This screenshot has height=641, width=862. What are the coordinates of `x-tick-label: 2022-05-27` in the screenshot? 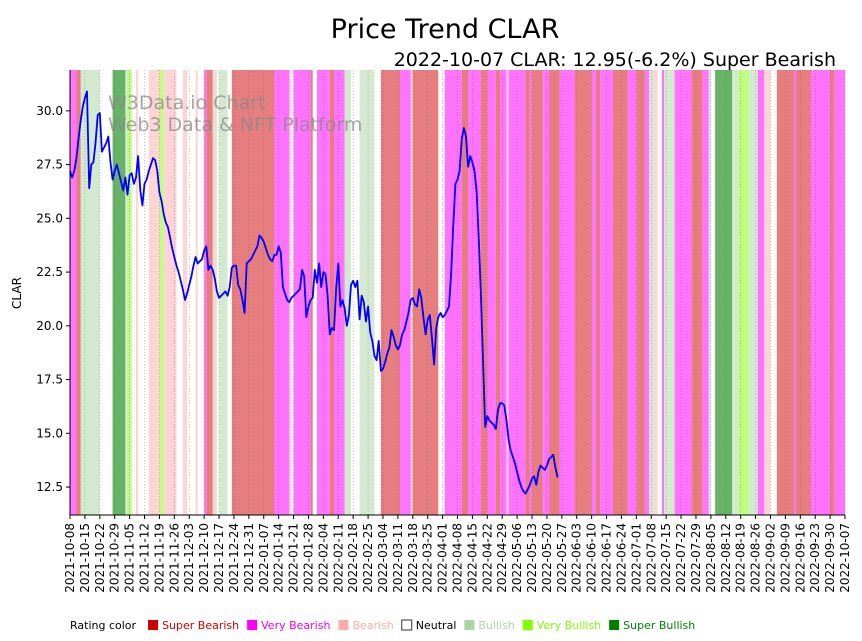 It's located at (562, 558).